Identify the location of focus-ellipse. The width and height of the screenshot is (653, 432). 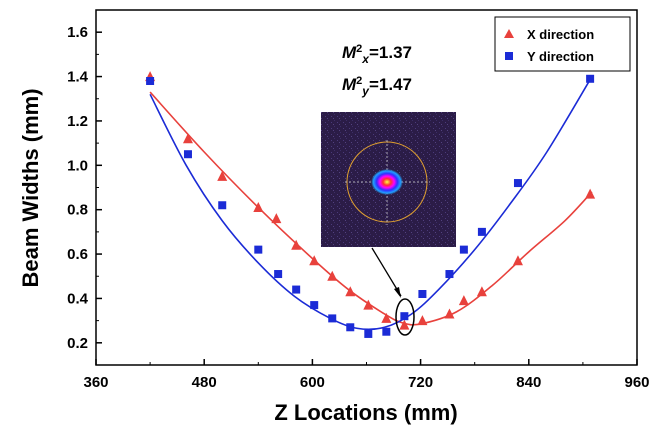
(405, 317).